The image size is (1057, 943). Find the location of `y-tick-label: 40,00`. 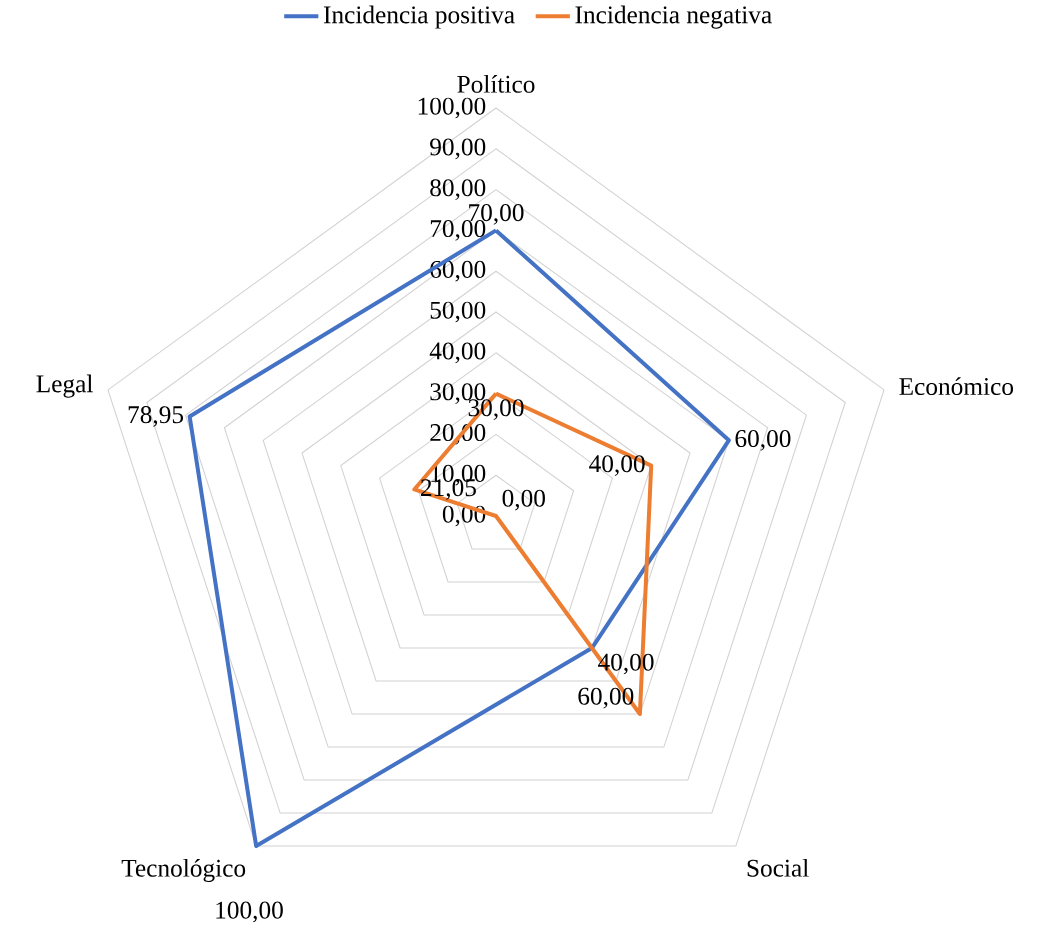

y-tick-label: 40,00 is located at coordinates (457, 353).